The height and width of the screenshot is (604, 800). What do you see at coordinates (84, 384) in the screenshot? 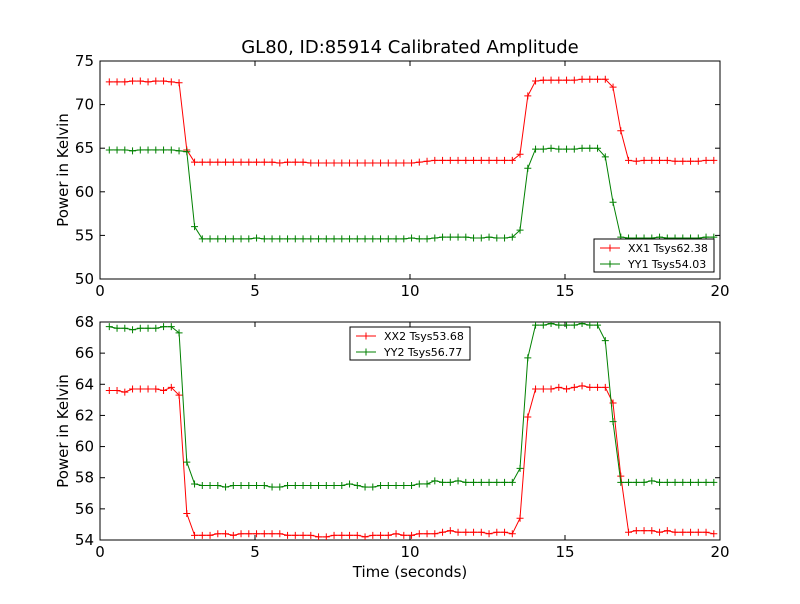
I see `y-tick-label: 64` at bounding box center [84, 384].